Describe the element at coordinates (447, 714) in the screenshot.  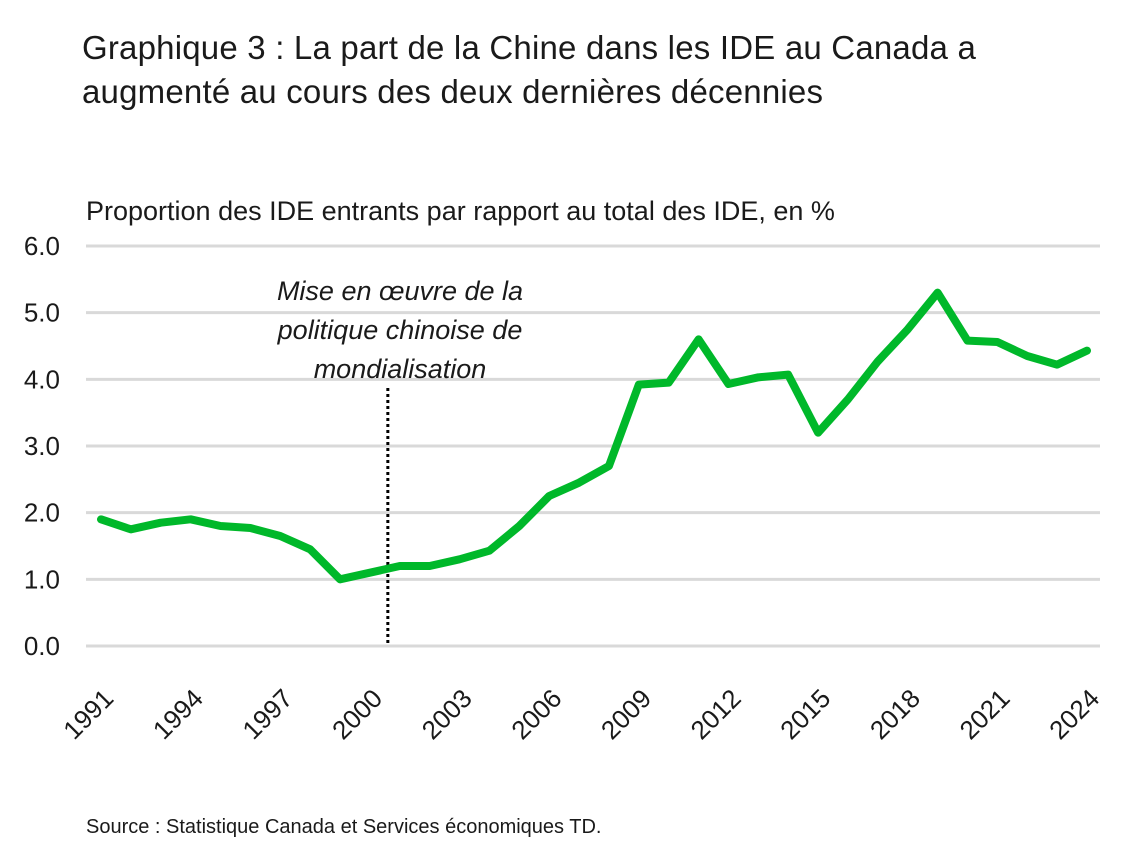
I see `x-tick-label: 2003` at that location.